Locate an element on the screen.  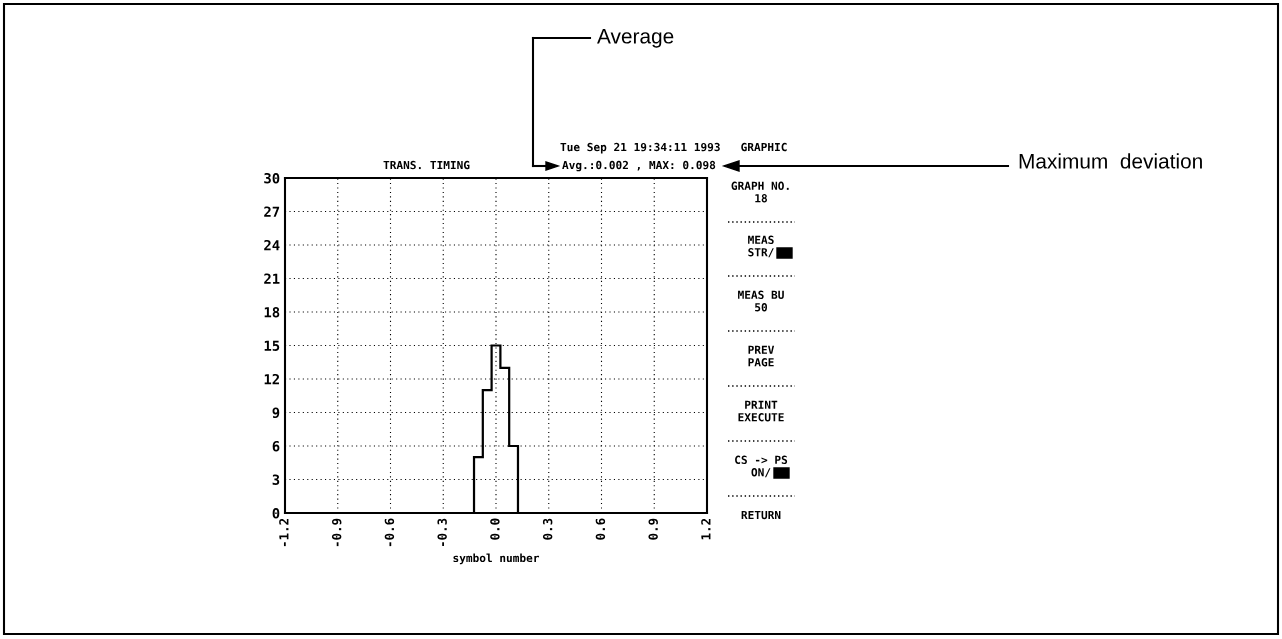
x-tick-label: 0.3 is located at coordinates (547, 529).